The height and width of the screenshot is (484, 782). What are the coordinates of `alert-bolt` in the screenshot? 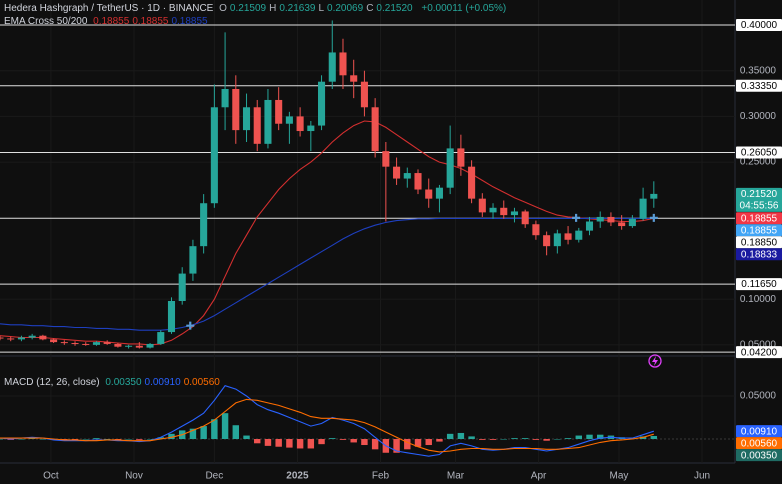 It's located at (655, 361).